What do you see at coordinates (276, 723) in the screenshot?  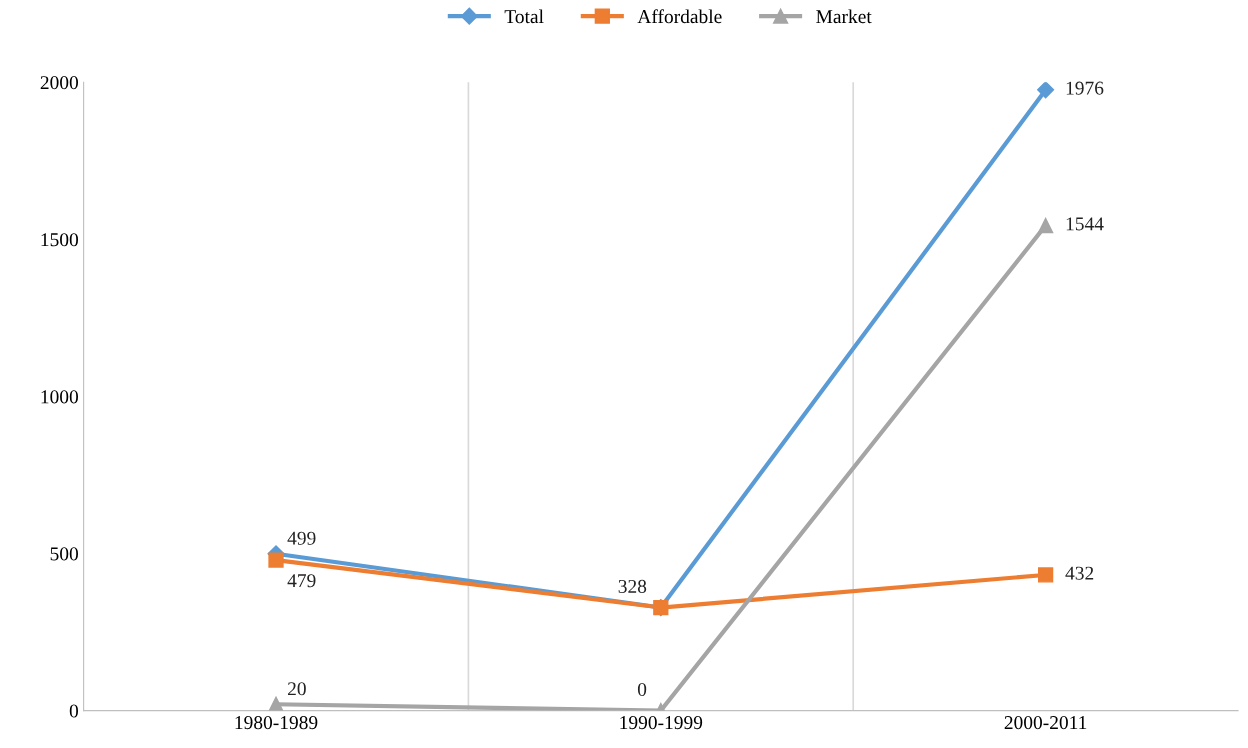 I see `x-tick-label: 1980-1989` at bounding box center [276, 723].